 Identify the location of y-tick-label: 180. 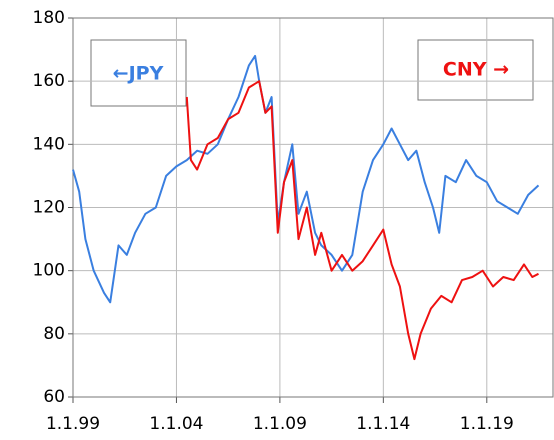
(49, 18).